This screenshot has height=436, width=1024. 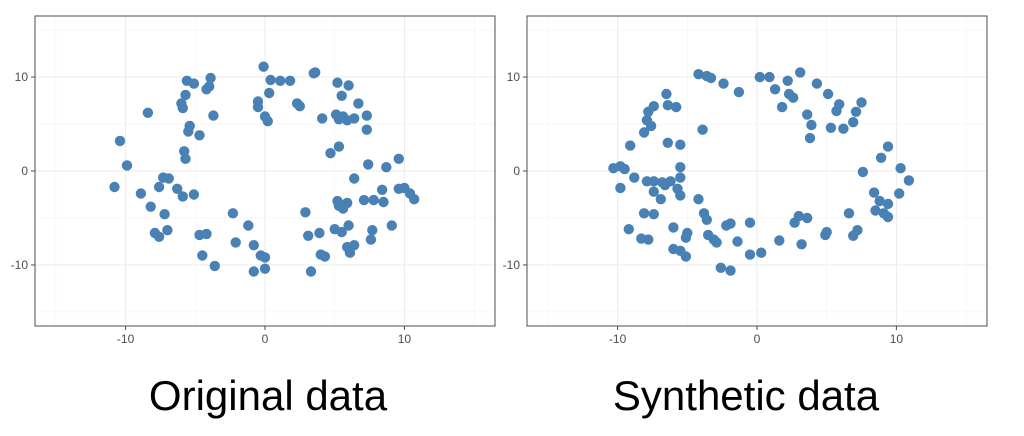 I want to click on x-tick-label: 0, so click(x=265, y=339).